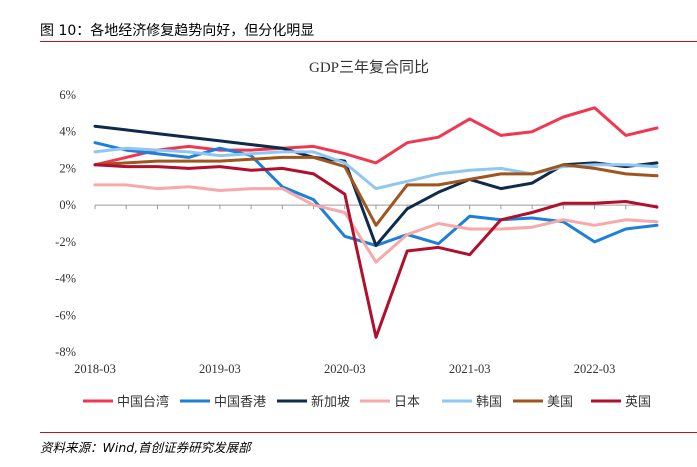  Describe the element at coordinates (368, 432) in the screenshot. I see `bottom-divider` at that location.